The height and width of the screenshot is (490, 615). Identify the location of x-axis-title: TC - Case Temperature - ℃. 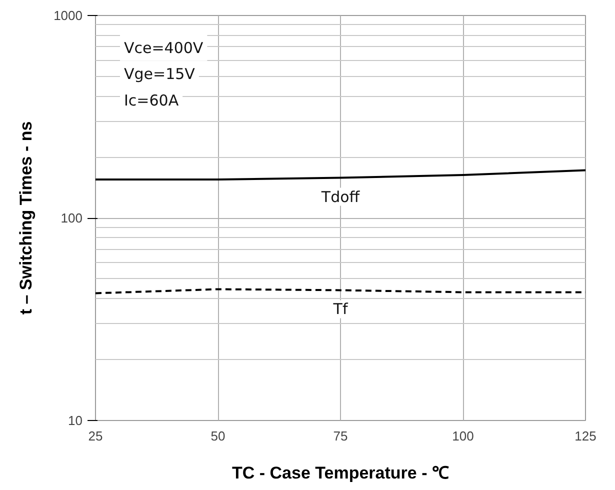
(340, 473).